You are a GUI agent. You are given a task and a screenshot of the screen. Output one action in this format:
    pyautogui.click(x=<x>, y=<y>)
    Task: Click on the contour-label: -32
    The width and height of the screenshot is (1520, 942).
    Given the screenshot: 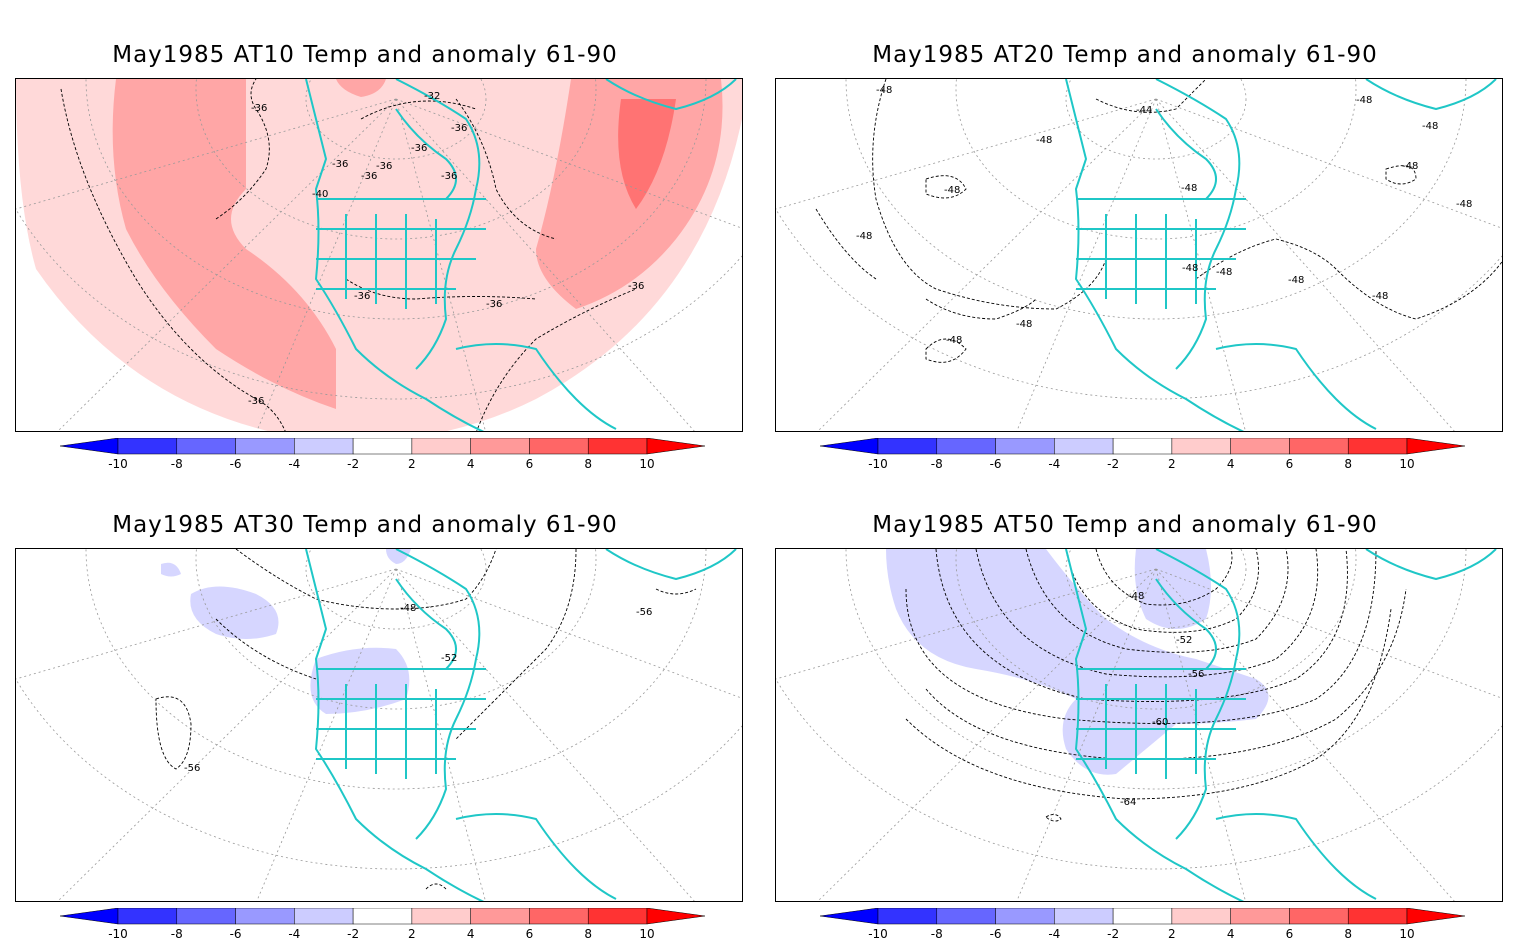 What is the action you would take?
    pyautogui.click(x=432, y=96)
    